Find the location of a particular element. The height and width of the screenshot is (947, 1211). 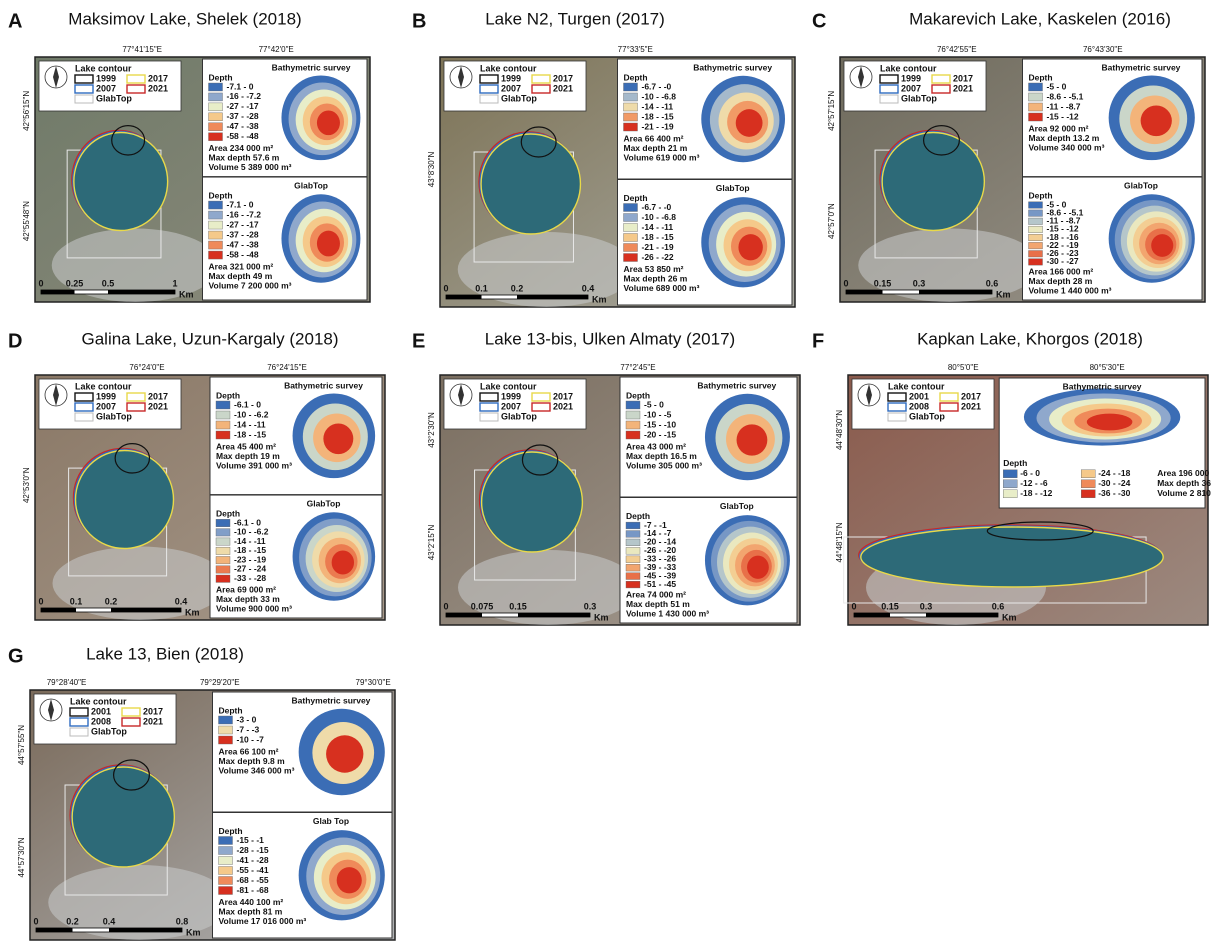

class-label: -37 - -28 is located at coordinates (243, 116).